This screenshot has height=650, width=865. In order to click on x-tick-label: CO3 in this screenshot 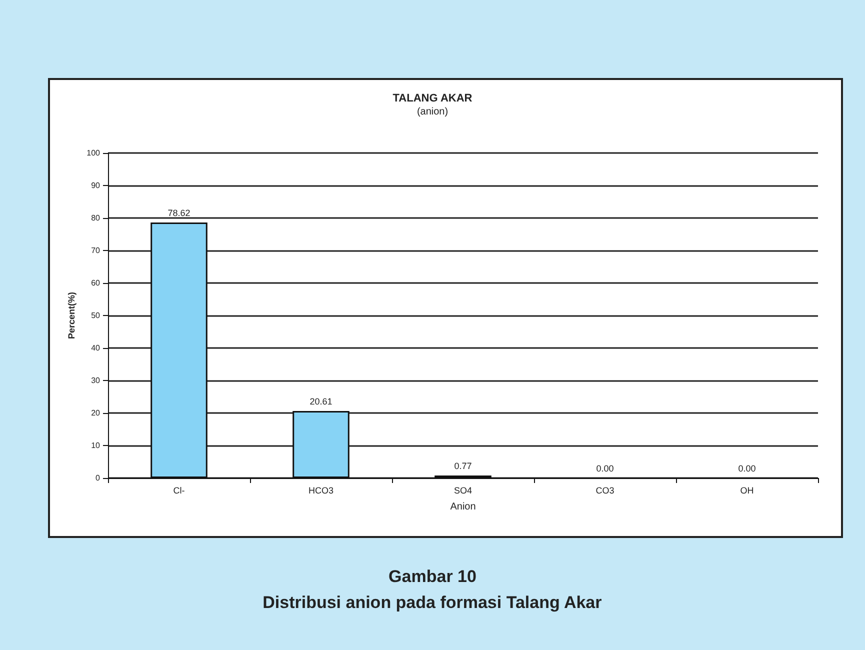, I will do `click(605, 491)`.